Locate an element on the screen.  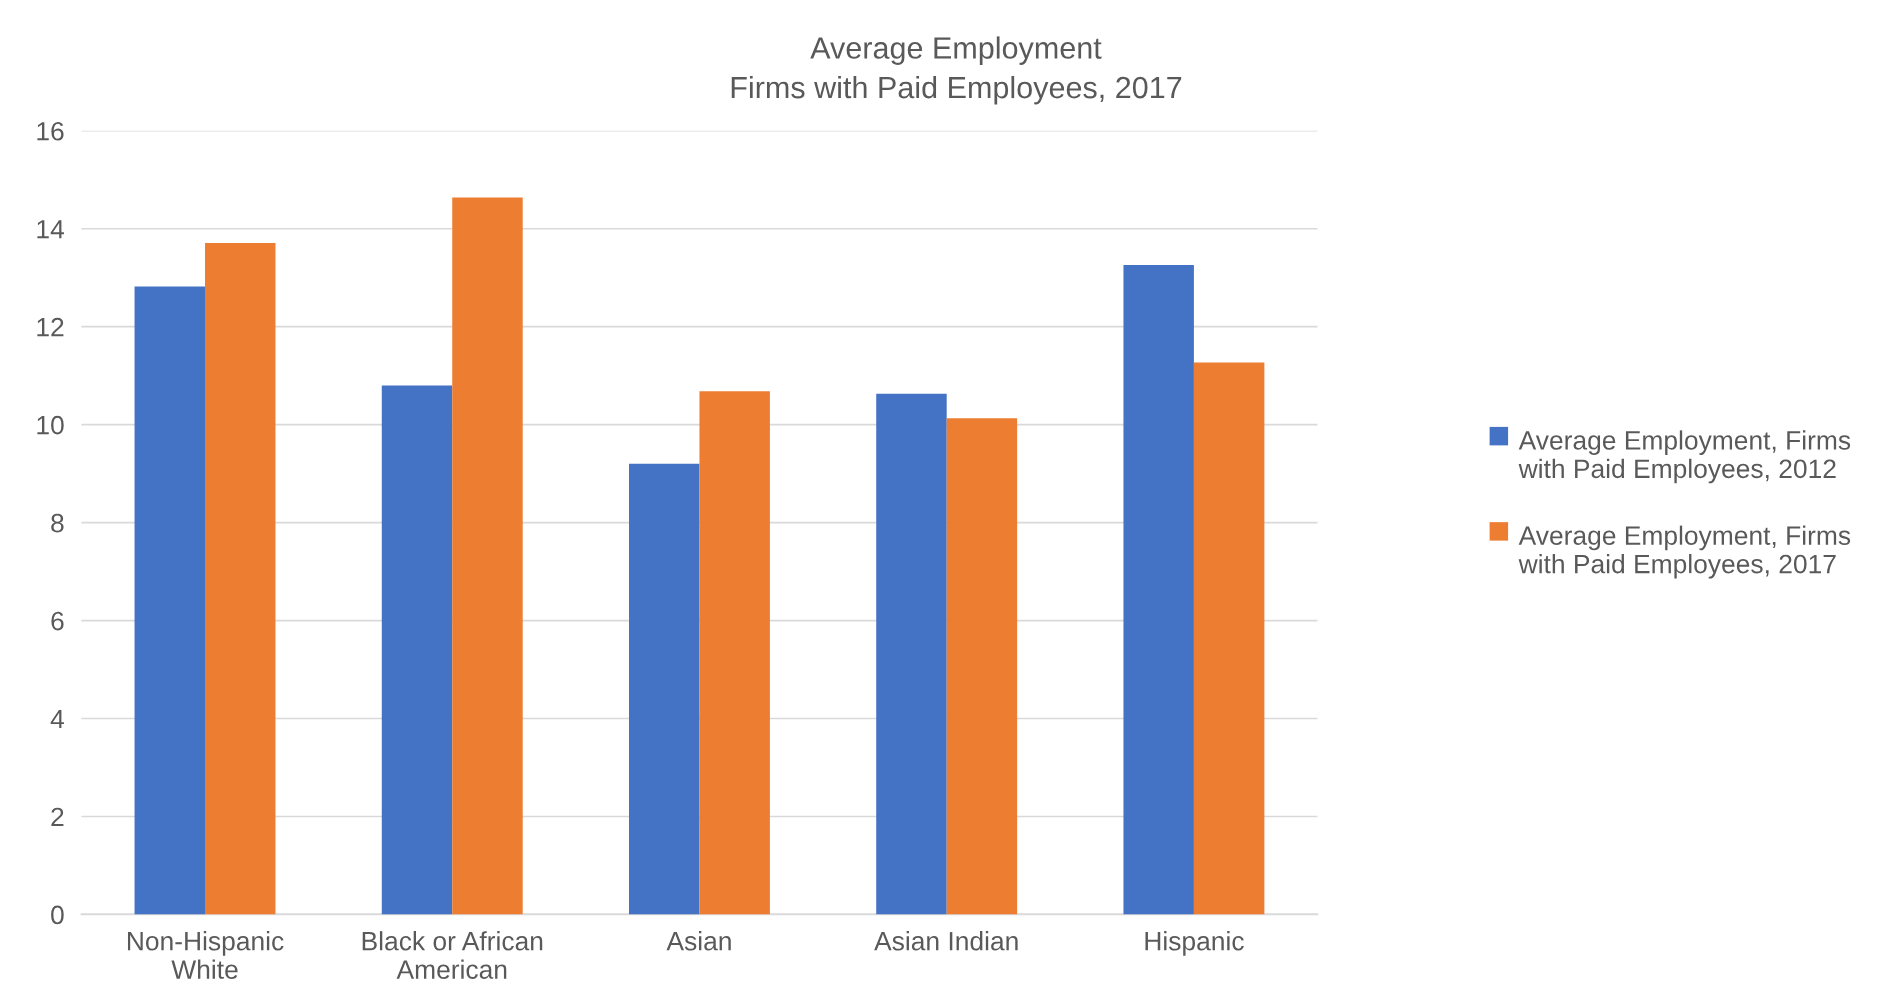
y-tick-label: 0 is located at coordinates (57, 915).